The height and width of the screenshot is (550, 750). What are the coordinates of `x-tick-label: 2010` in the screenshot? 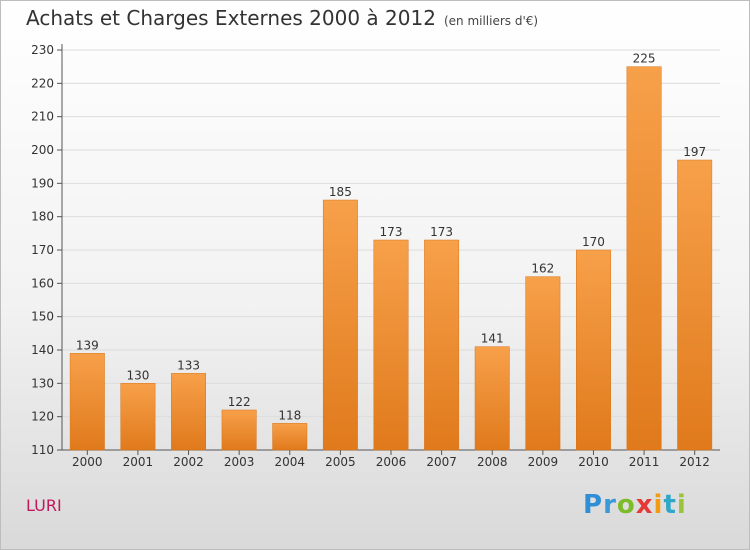 It's located at (593, 462).